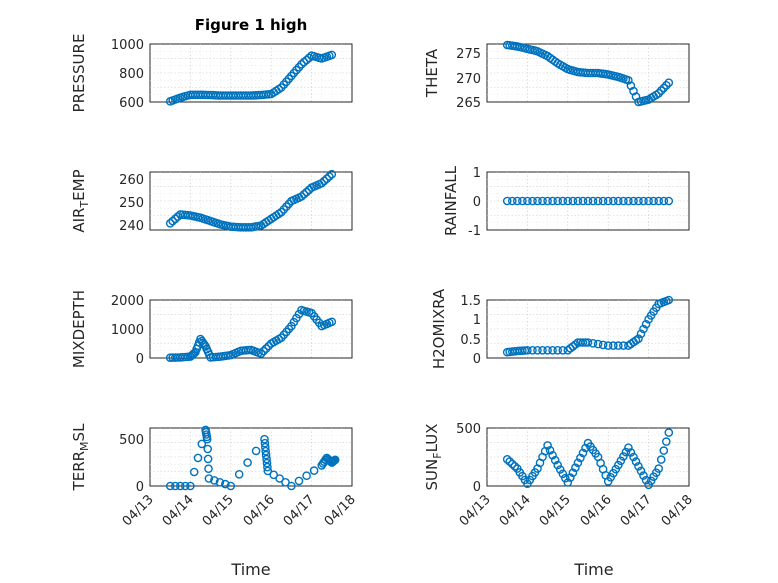 The width and height of the screenshot is (778, 583). Describe the element at coordinates (470, 301) in the screenshot. I see `ytick-h2omixra-1-5: 1.5` at that location.